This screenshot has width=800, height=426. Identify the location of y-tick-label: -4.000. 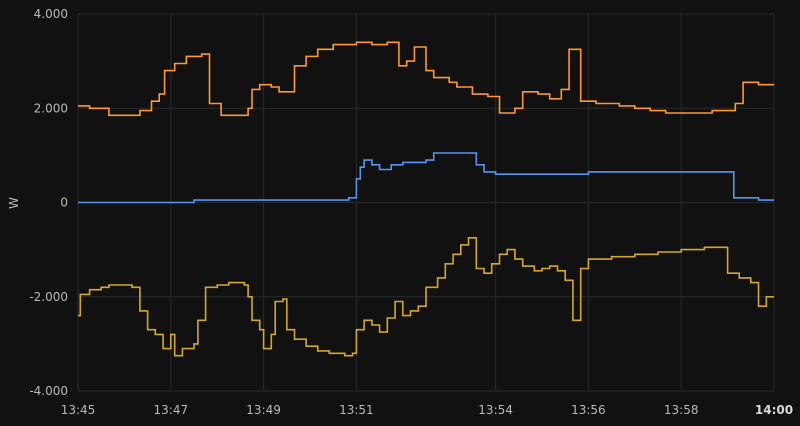
(48, 391).